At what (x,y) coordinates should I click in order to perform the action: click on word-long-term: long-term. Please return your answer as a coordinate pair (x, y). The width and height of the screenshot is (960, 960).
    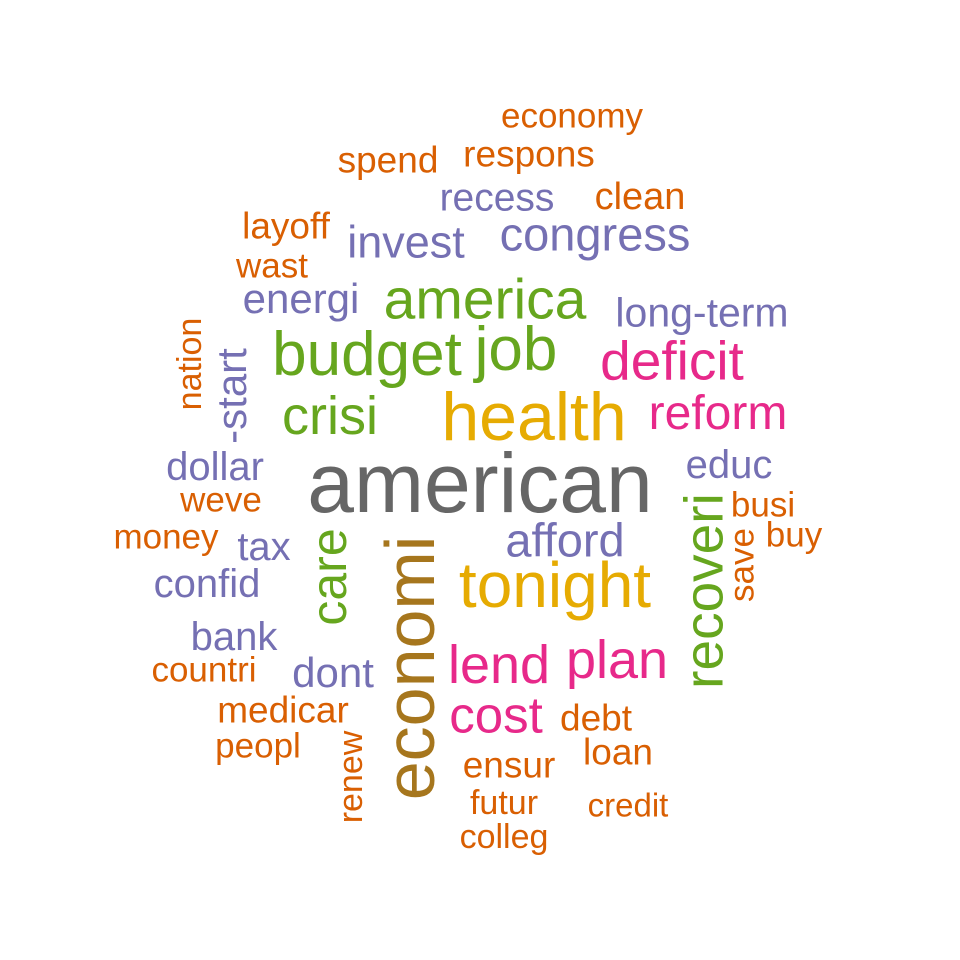
    Looking at the image, I should click on (702, 312).